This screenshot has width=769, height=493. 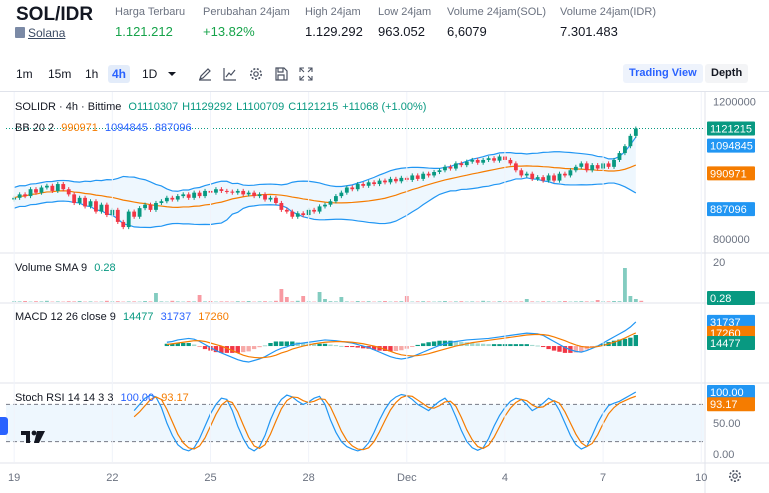 I want to click on macd-legend: MACD 12 26 close 9 14477 31737 17260, so click(x=124, y=317).